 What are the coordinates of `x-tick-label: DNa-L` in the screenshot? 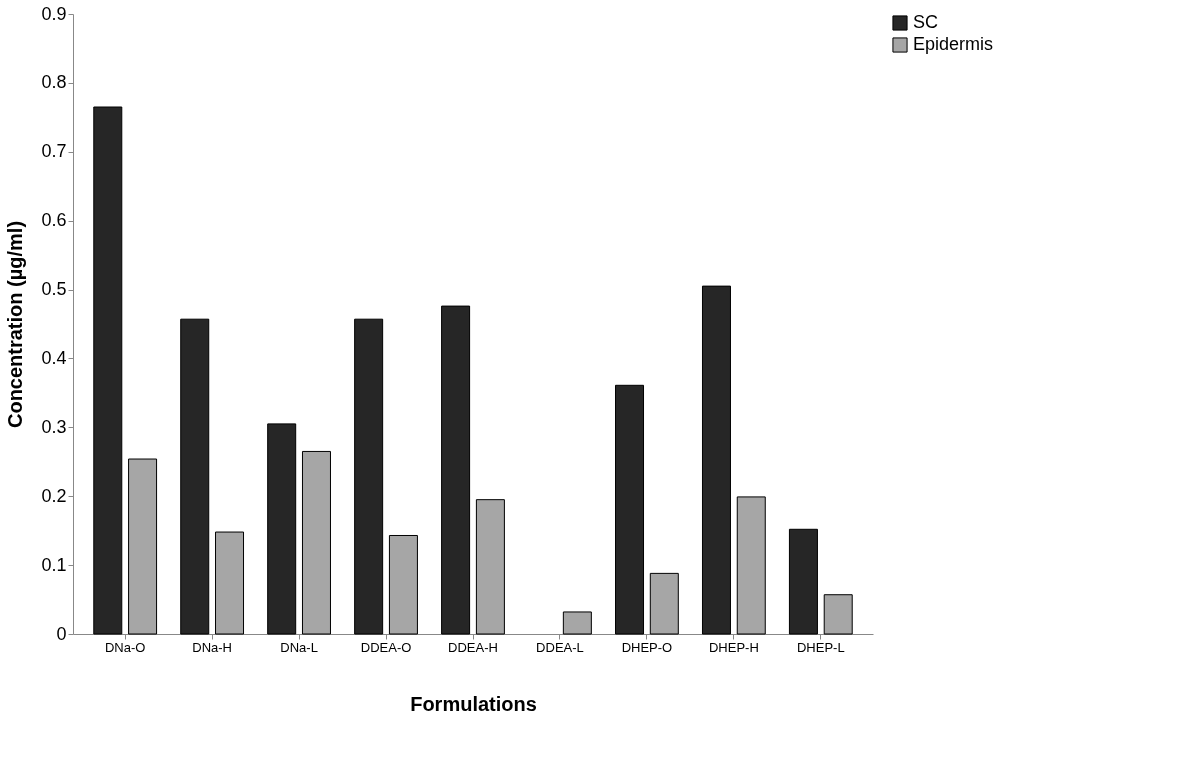 It's located at (299, 647).